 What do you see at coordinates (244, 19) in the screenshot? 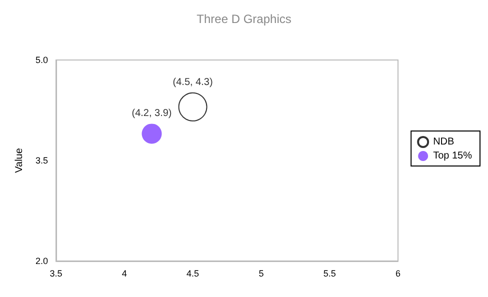
I see `chart-subtitle: Three D Graphics` at bounding box center [244, 19].